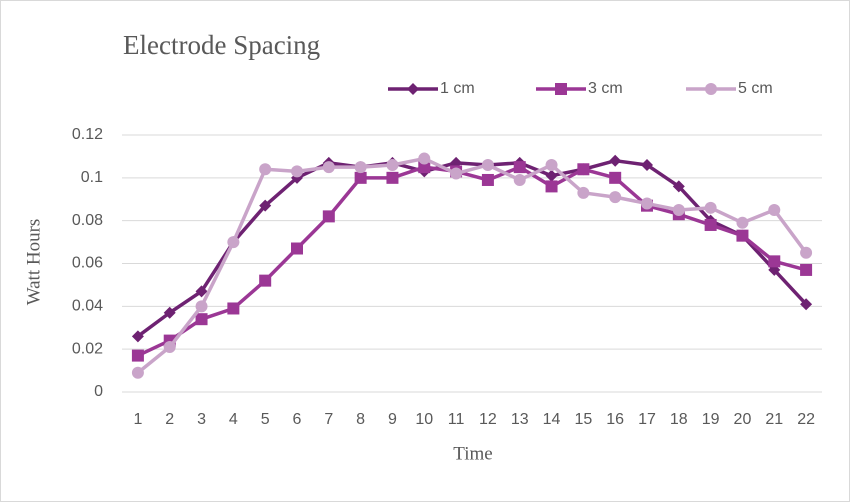 Image resolution: width=850 pixels, height=502 pixels. I want to click on y-tick-label: 0.08, so click(87, 220).